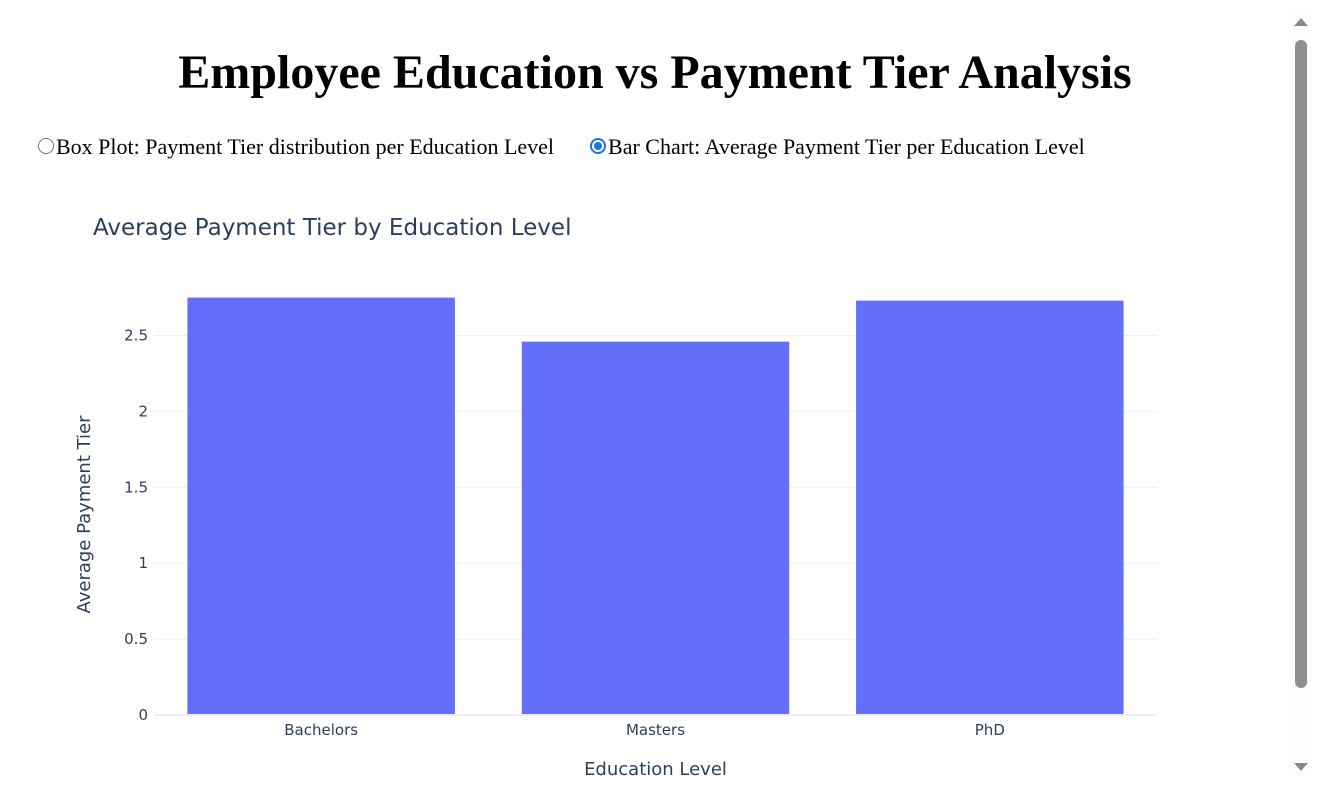  Describe the element at coordinates (1301, 364) in the screenshot. I see `scrollbar-thumb` at that location.